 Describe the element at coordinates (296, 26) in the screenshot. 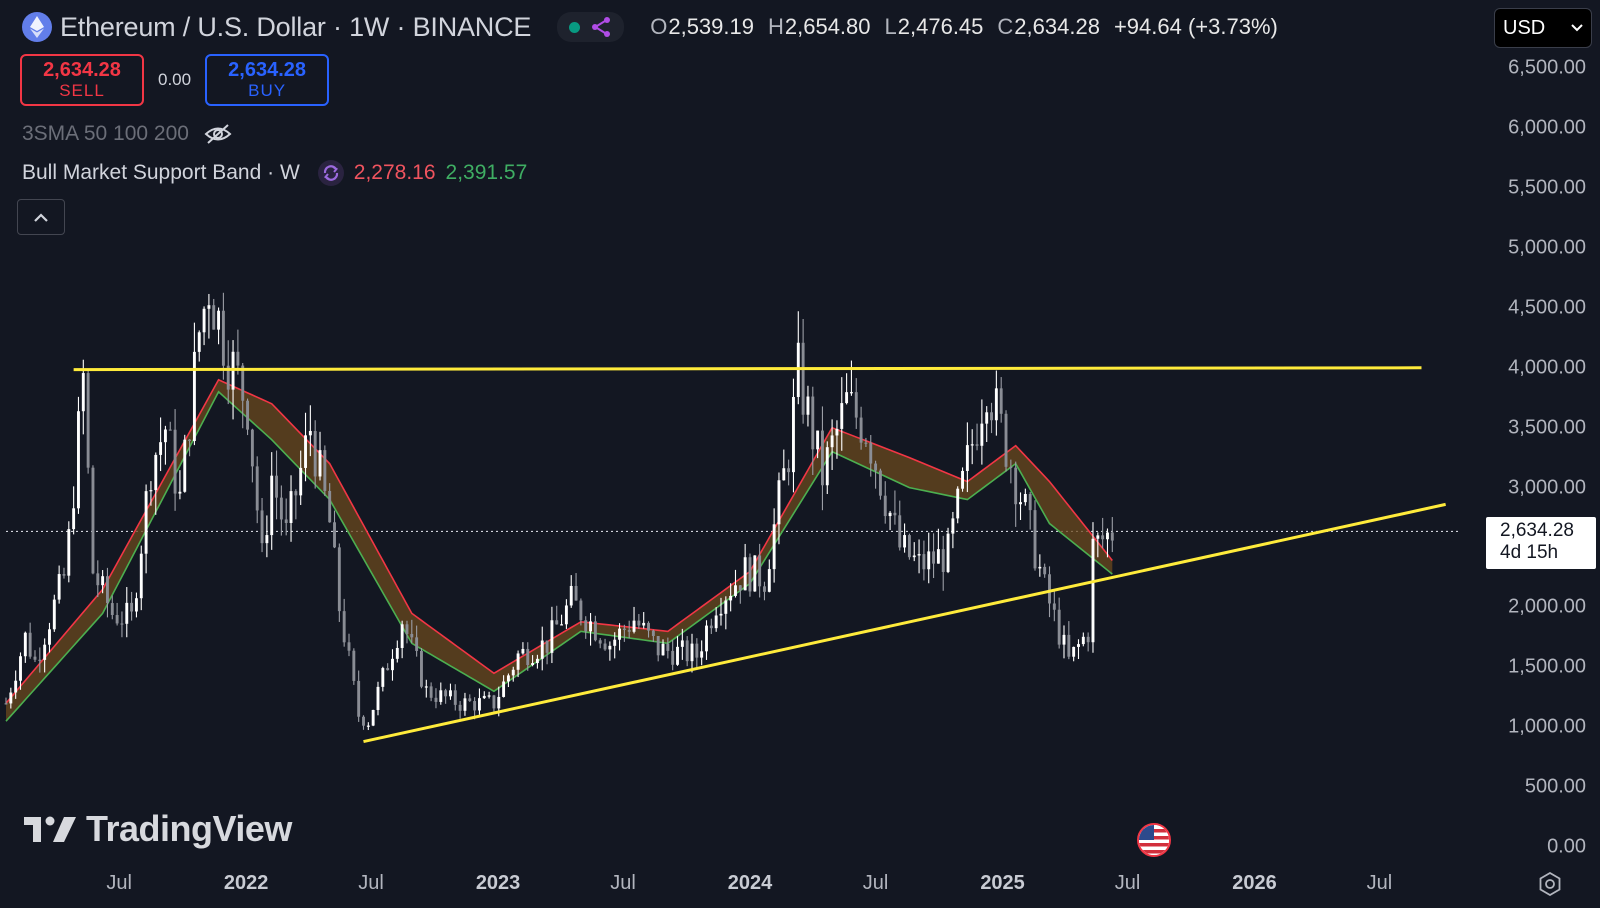

I see `symbol-title: Ethereum / U.S. Dollar · 1W · BINANCE` at that location.